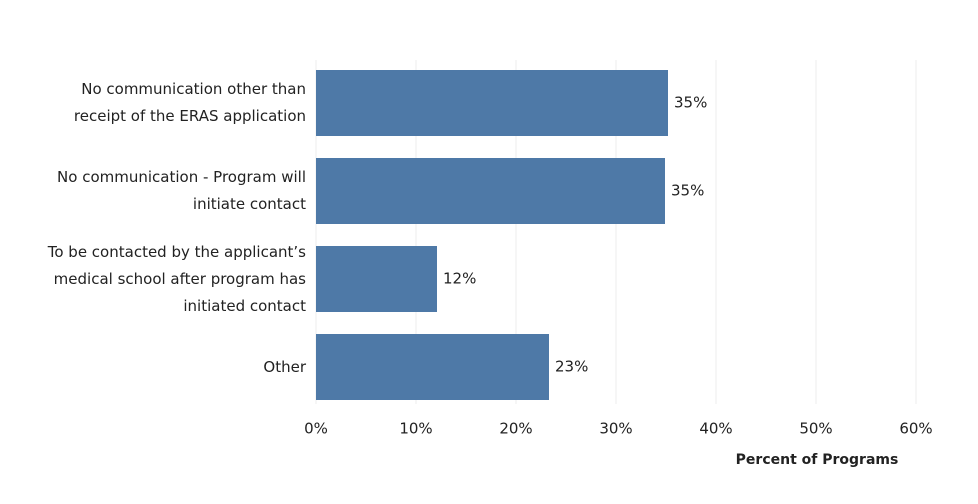 This screenshot has width=978, height=504. Describe the element at coordinates (817, 460) in the screenshot. I see `x-axis-title: Percent of Programs` at that location.